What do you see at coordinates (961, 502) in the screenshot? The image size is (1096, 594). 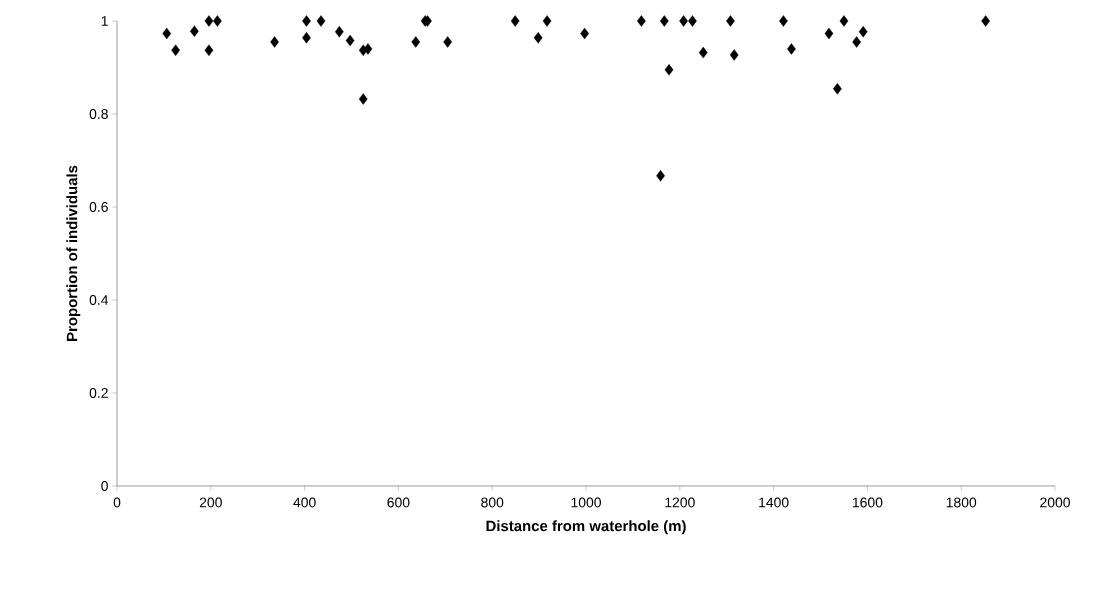 I see `x-tick-label: 1800` at bounding box center [961, 502].